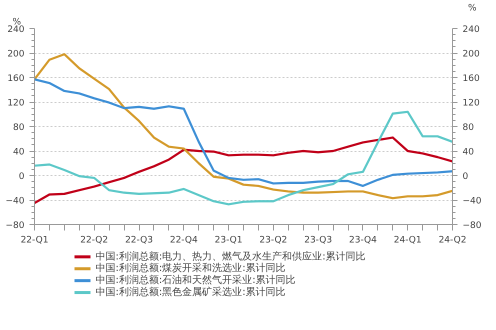 This screenshot has height=330, width=496. I want to click on y-tick-label: 80, so click(19, 128).